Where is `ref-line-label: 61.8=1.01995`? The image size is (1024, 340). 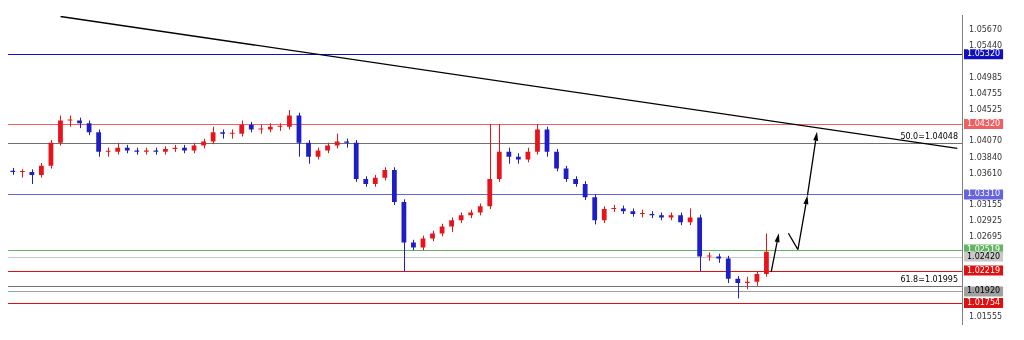
ref-line-label: 61.8=1.01995 is located at coordinates (929, 280).